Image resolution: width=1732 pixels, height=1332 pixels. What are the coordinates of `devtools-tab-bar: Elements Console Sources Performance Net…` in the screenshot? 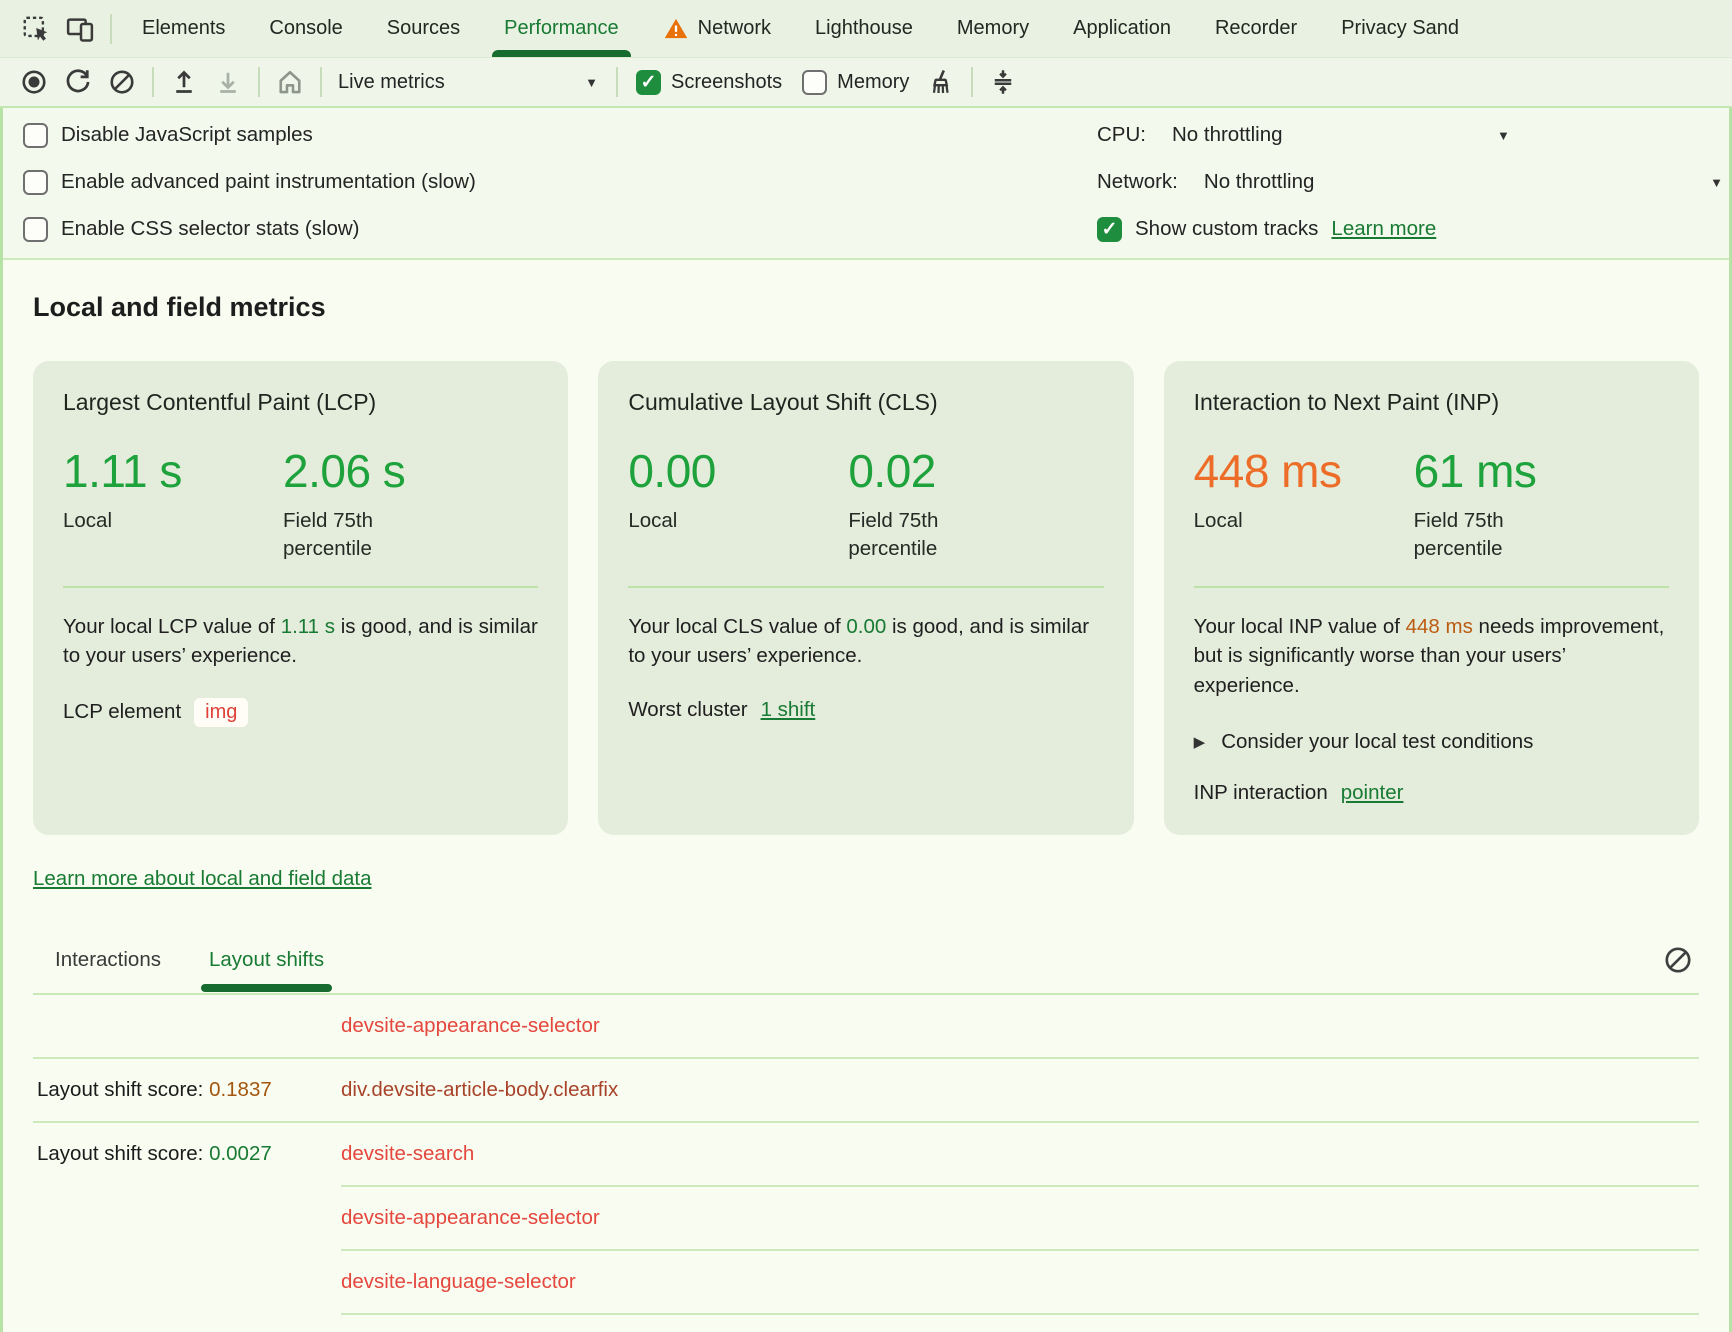 It's located at (866, 29).